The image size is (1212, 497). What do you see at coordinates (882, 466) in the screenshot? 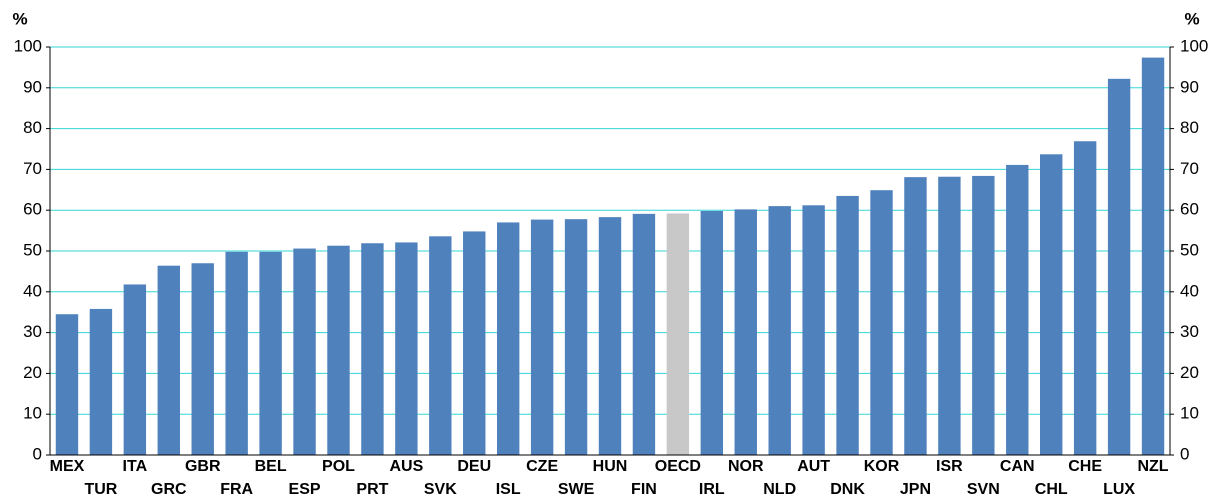
I see `x-tick-label: KOR` at bounding box center [882, 466].